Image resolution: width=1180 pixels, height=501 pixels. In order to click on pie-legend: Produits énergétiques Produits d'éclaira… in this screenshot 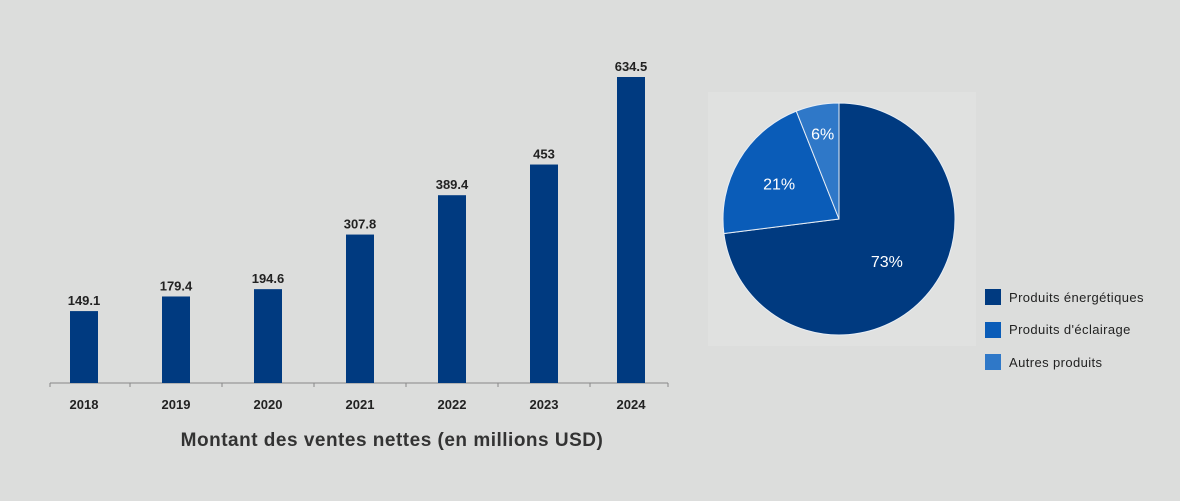, I will do `click(1064, 330)`.